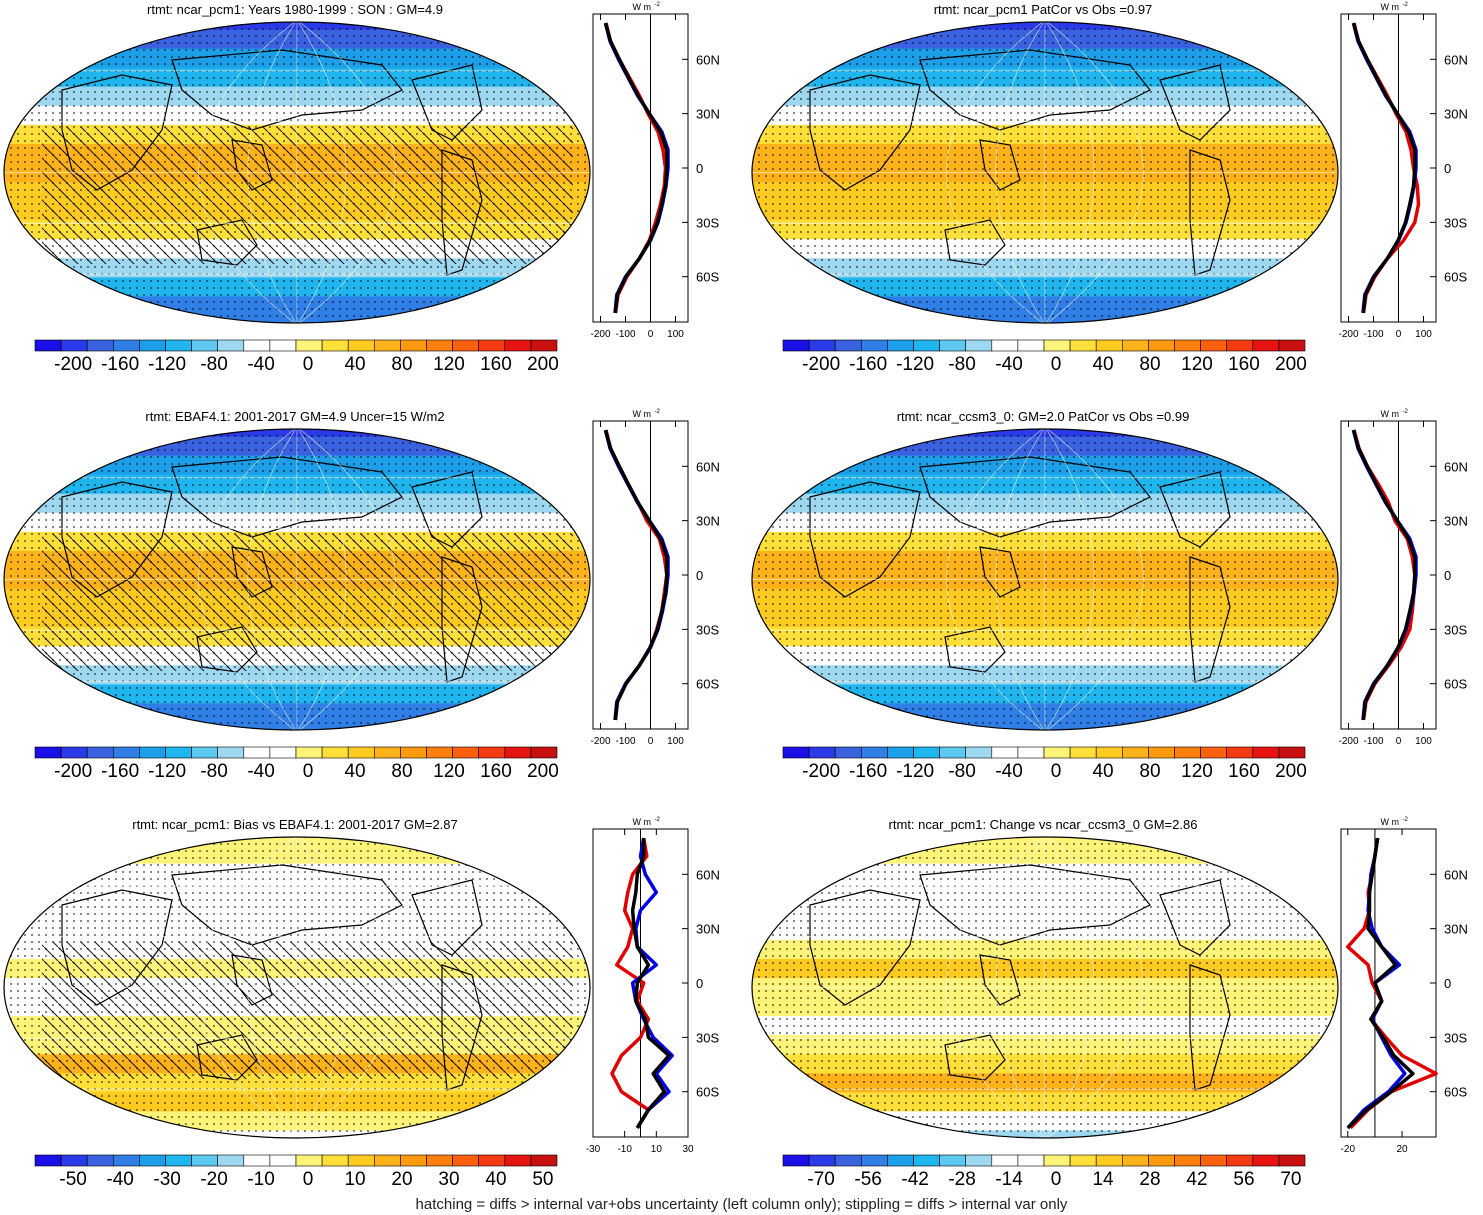 The height and width of the screenshot is (1215, 1483). What do you see at coordinates (214, 1179) in the screenshot?
I see `colorbar-tick-label: -20` at bounding box center [214, 1179].